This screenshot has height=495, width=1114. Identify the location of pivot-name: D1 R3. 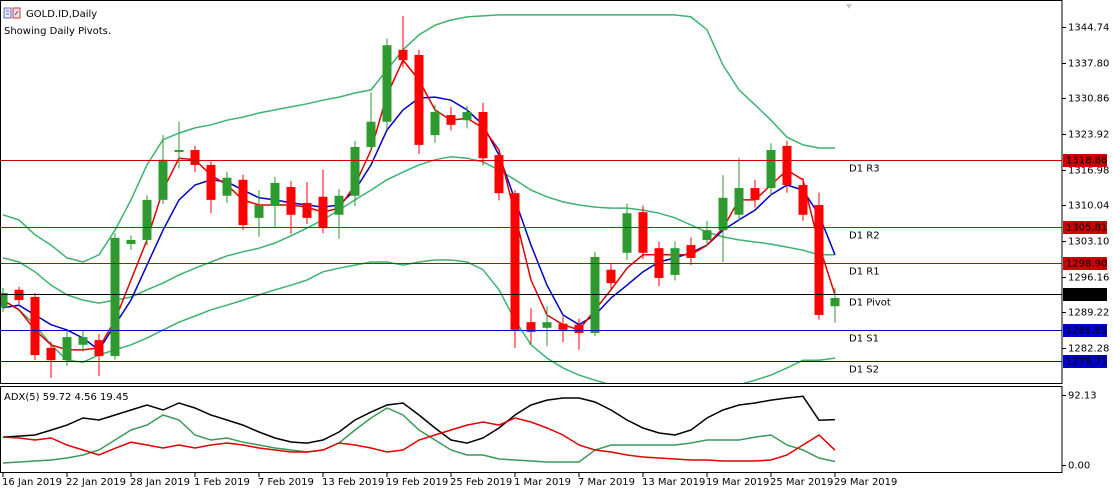
(864, 169).